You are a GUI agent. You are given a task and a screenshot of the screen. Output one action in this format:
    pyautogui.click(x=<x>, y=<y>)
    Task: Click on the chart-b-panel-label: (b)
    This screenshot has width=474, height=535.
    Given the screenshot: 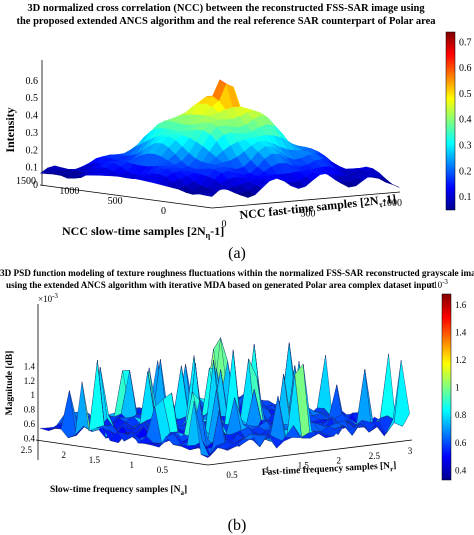 What is the action you would take?
    pyautogui.click(x=237, y=525)
    